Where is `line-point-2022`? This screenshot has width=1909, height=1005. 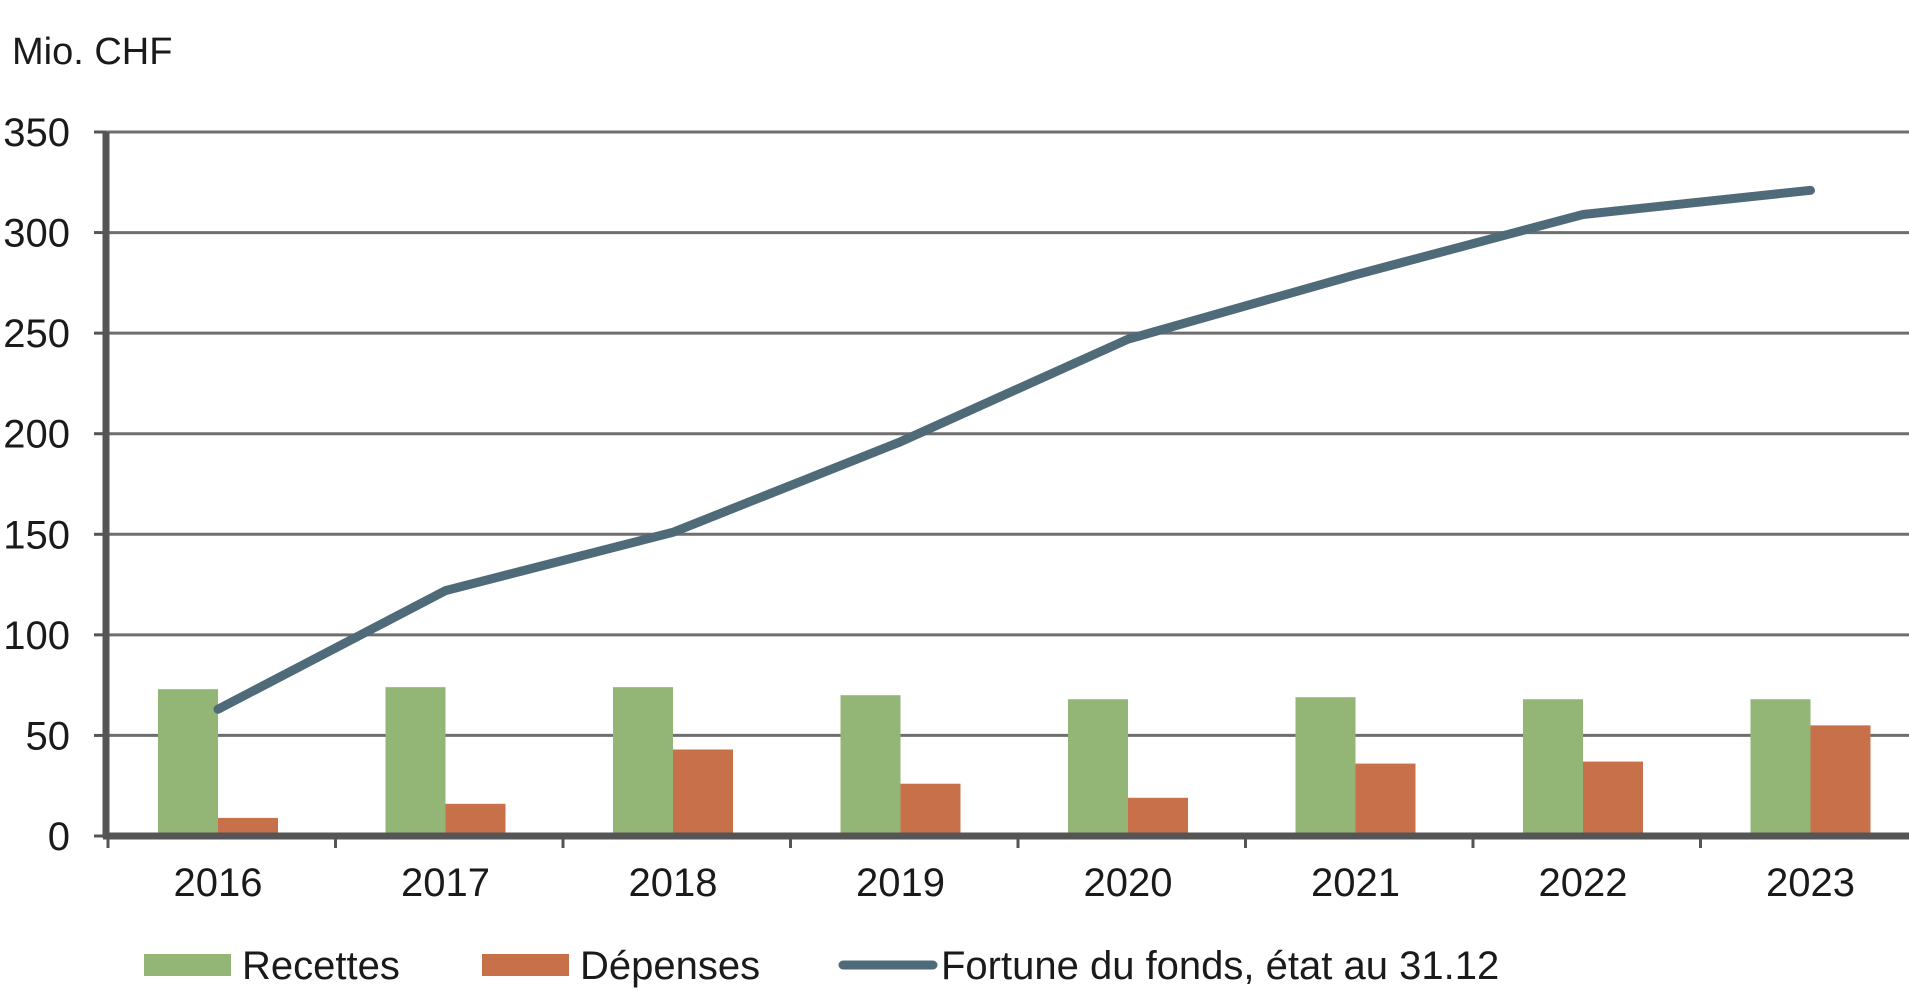 line-point-2022 is located at coordinates (1583, 214).